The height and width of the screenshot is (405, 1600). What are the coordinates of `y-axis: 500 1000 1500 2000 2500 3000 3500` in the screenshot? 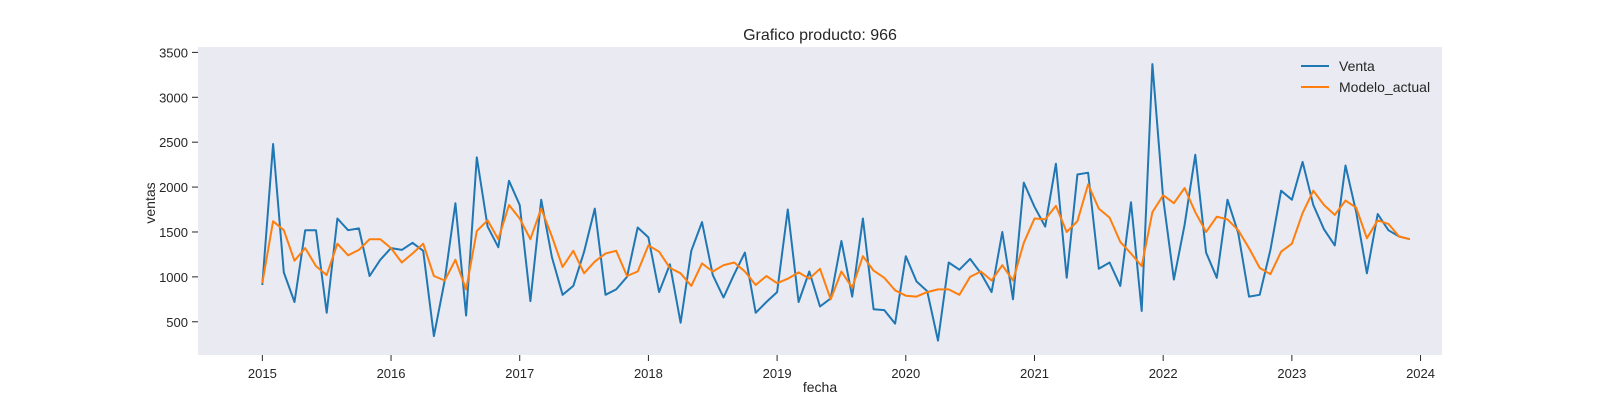 It's located at (178, 187).